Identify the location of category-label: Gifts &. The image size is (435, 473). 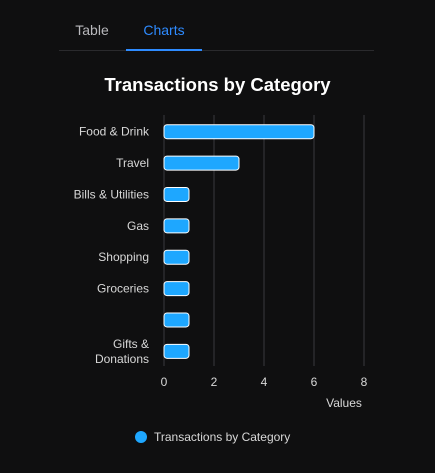
(131, 344).